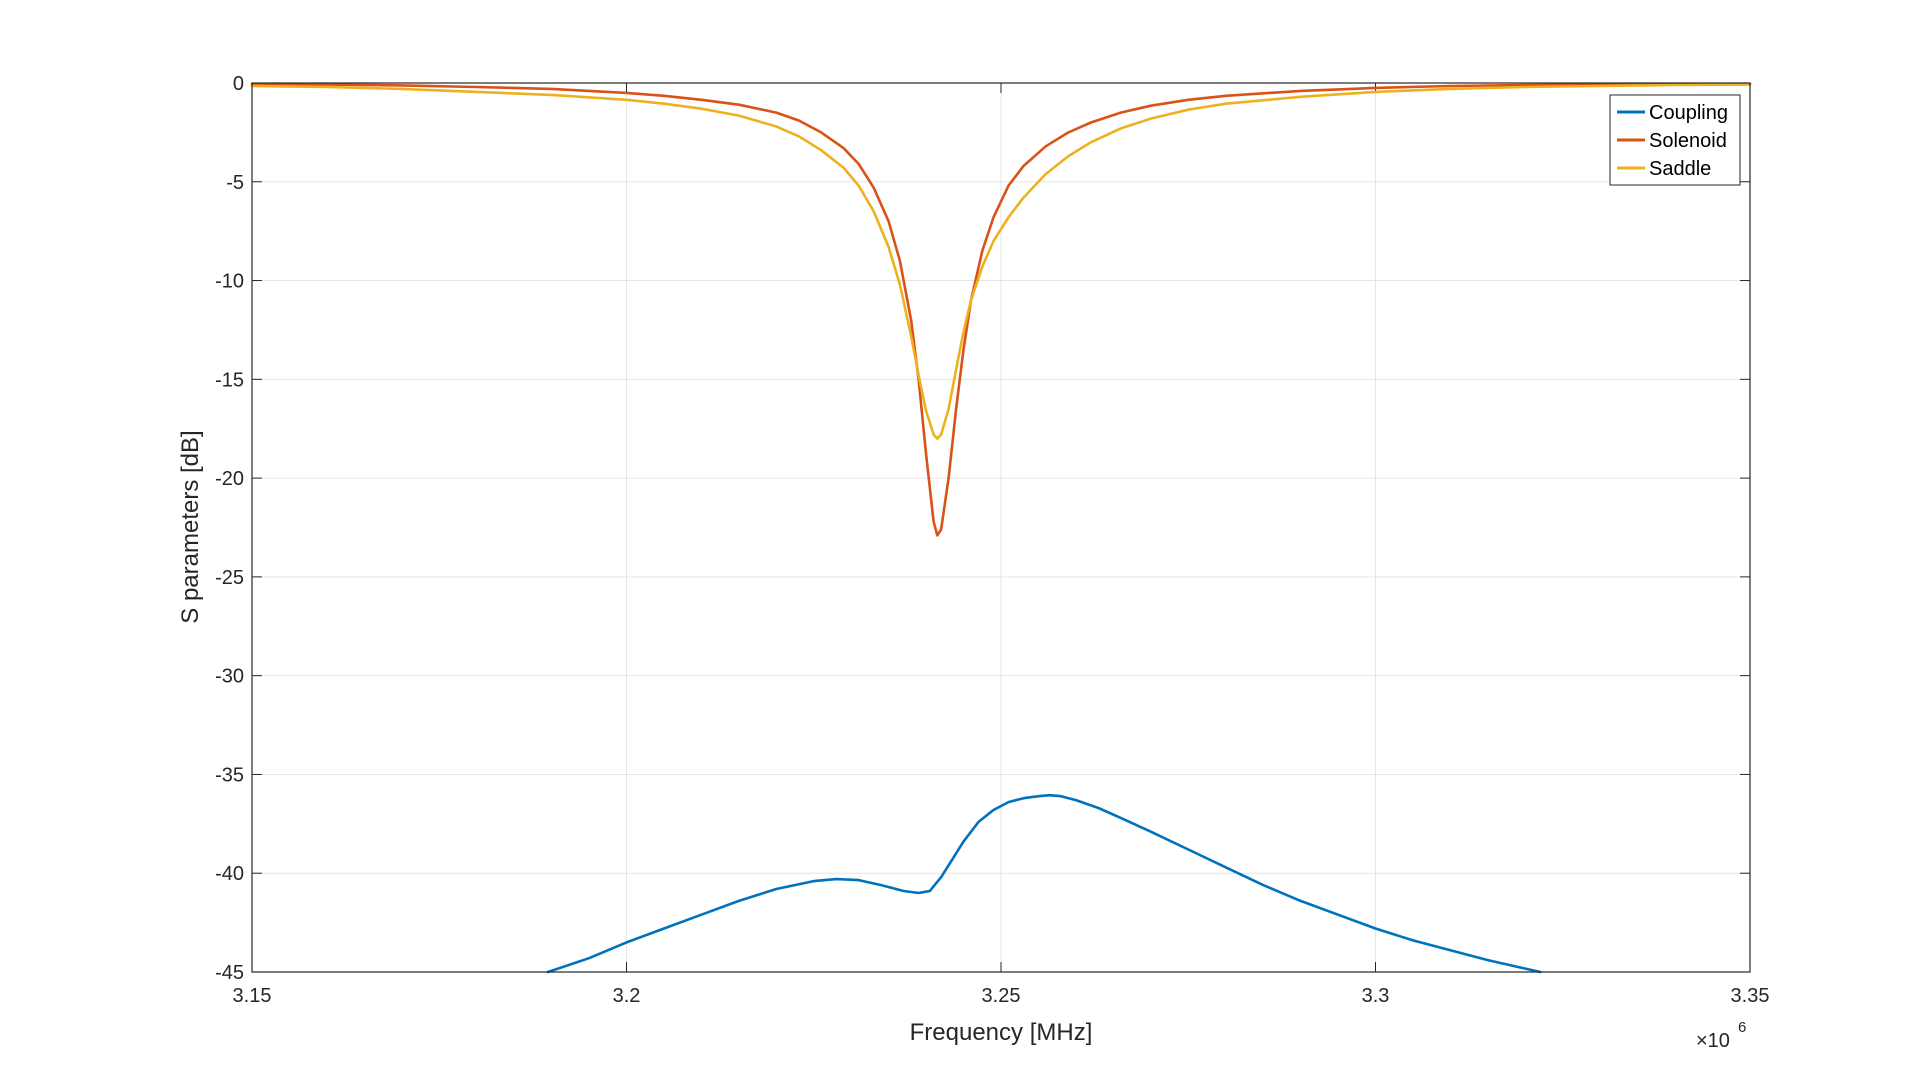  I want to click on legend-item-coupling: Coupling, so click(1672, 113).